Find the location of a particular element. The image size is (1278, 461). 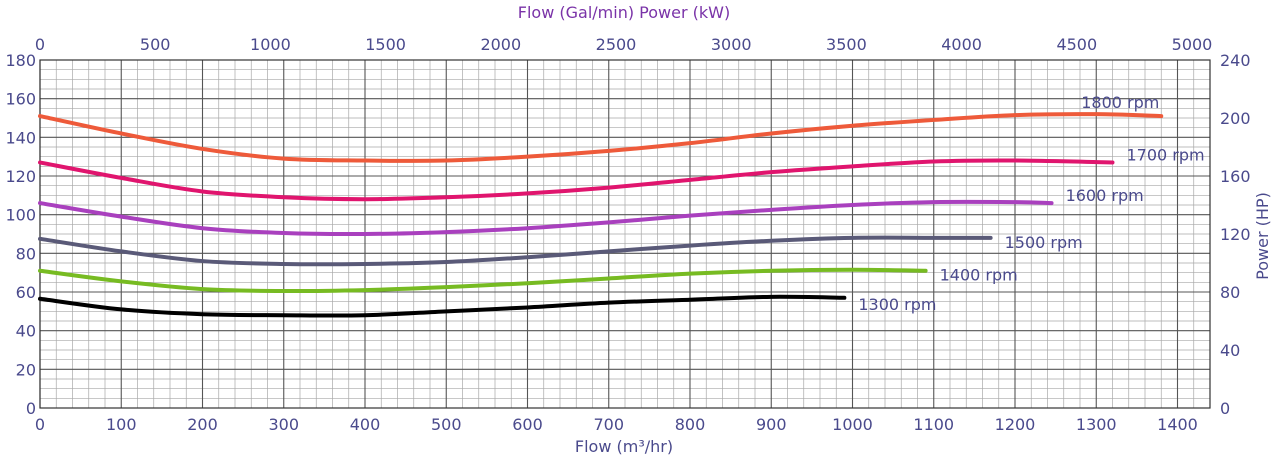

x-tick-label: 500 is located at coordinates (446, 424).